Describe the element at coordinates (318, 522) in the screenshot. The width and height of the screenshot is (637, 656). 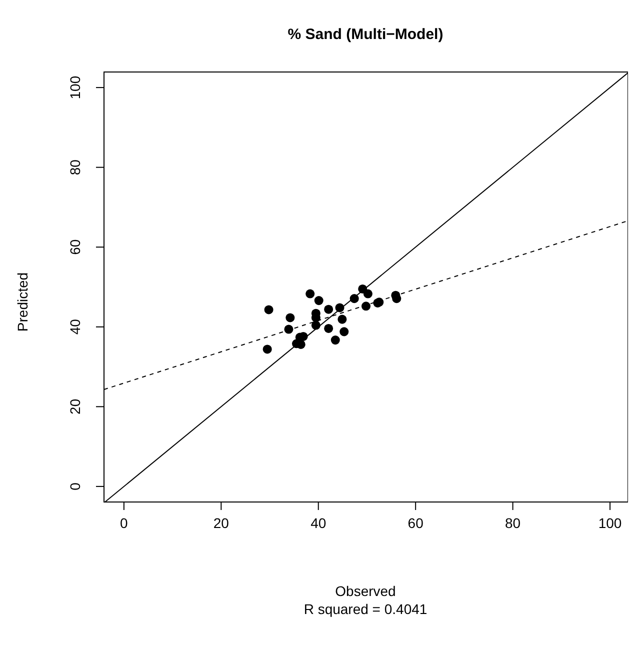
I see `x-tick-label: 40` at that location.